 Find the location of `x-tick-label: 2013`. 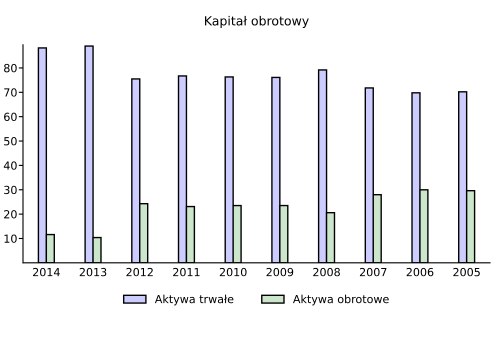

x-tick-label: 2013 is located at coordinates (93, 272).